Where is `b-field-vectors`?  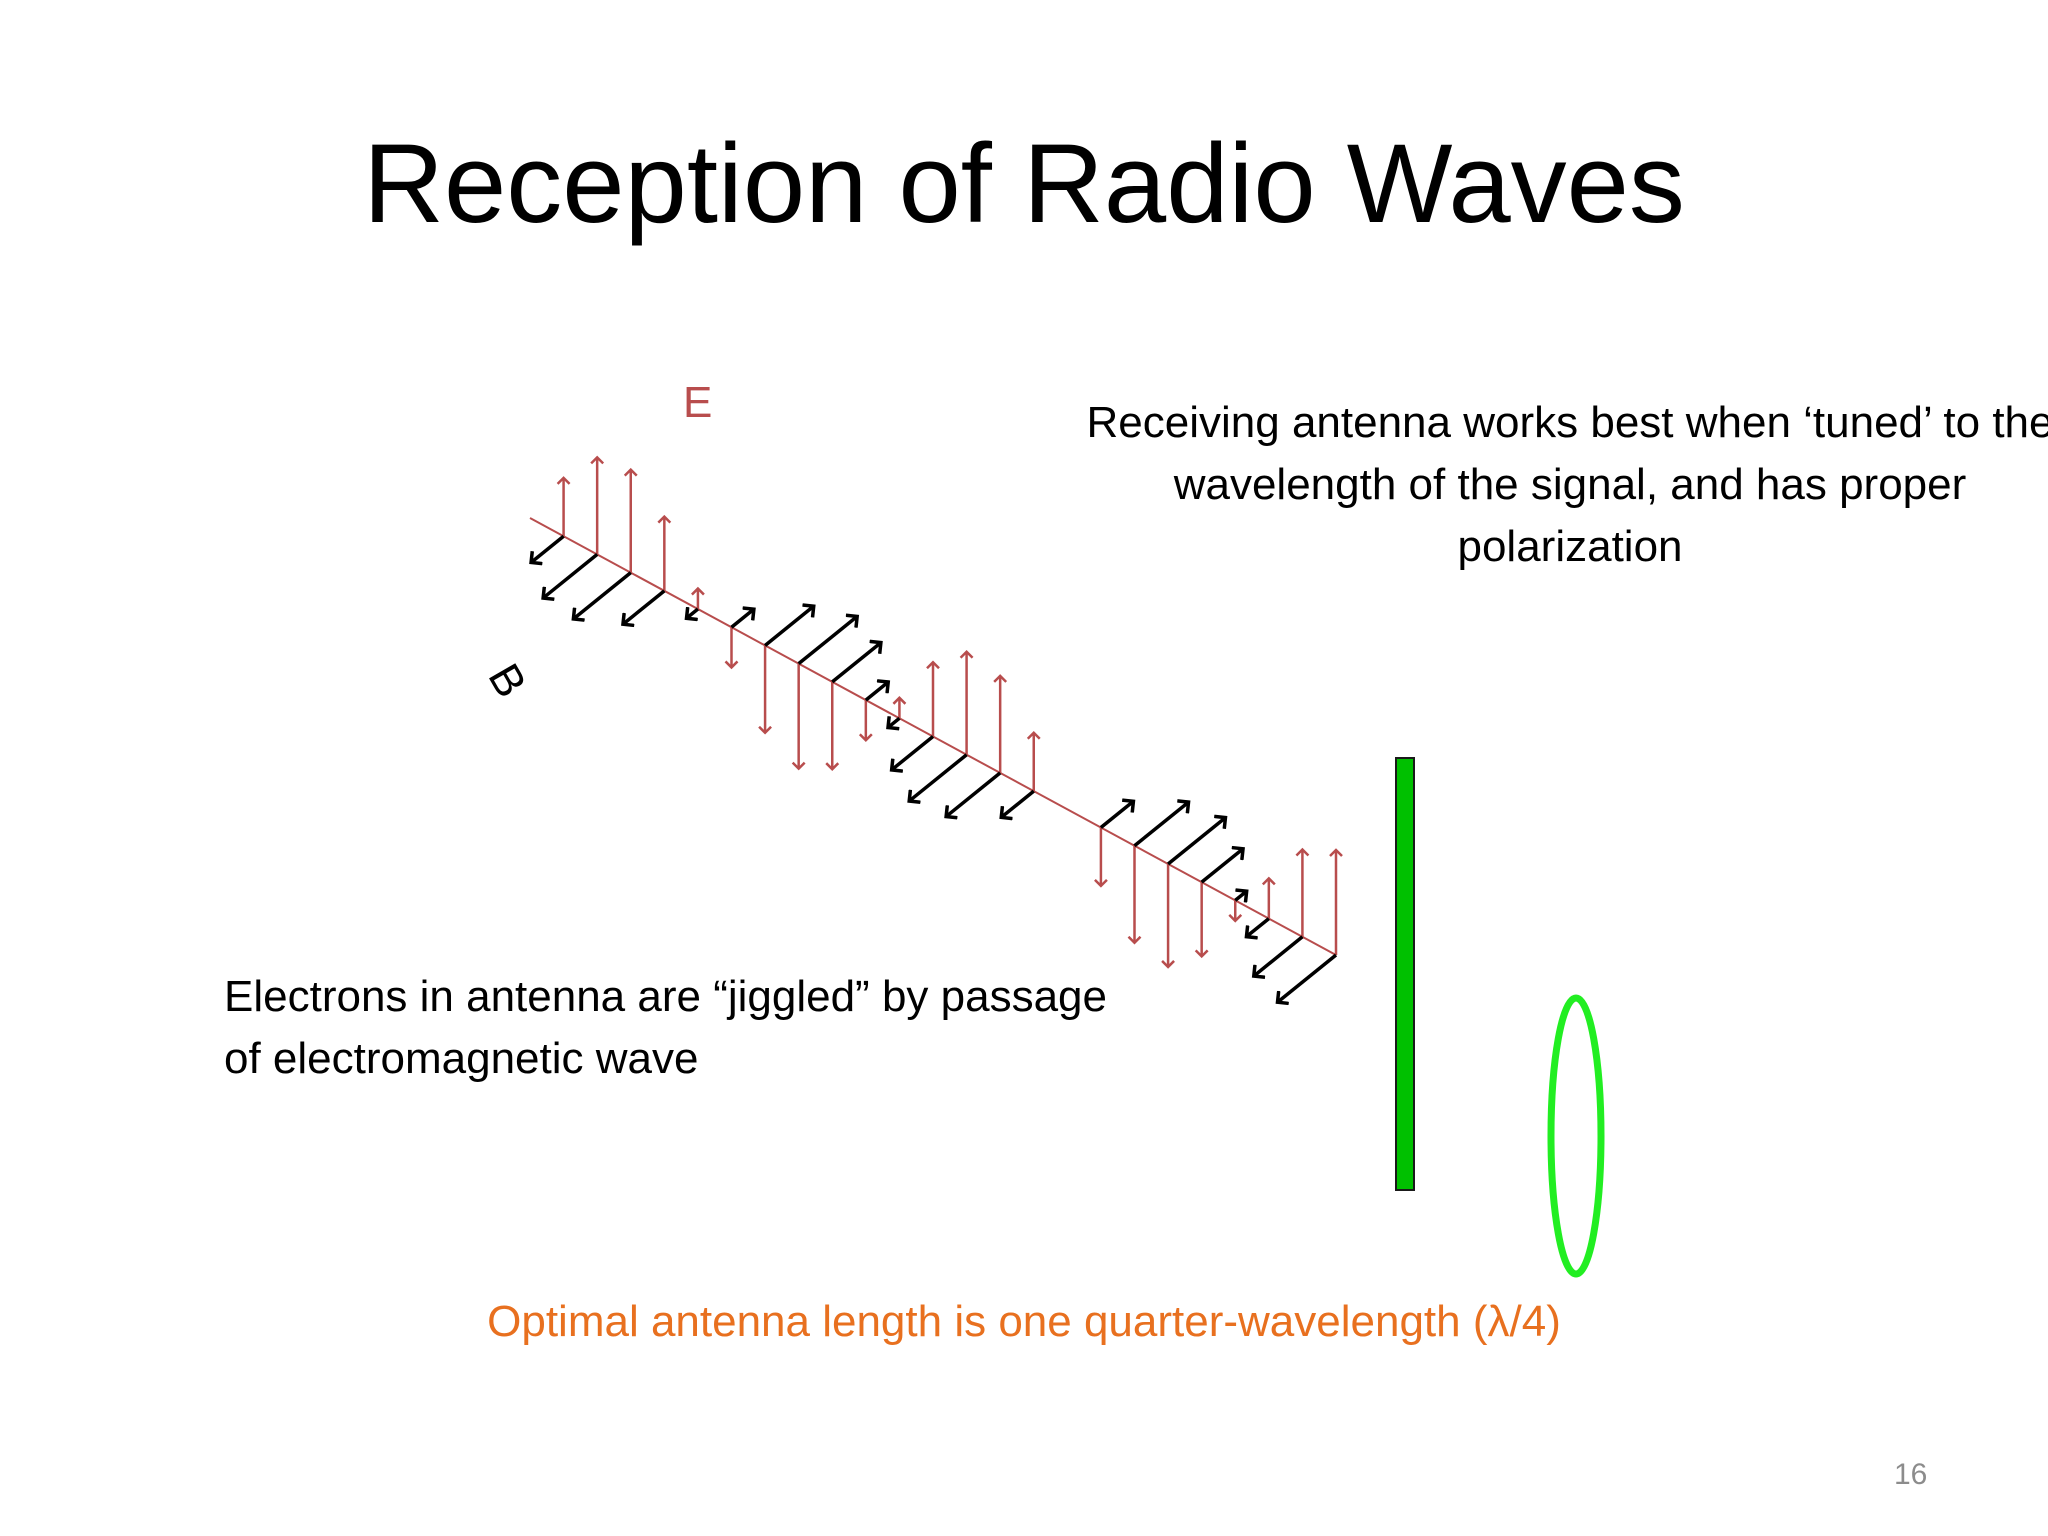 b-field-vectors is located at coordinates (934, 768).